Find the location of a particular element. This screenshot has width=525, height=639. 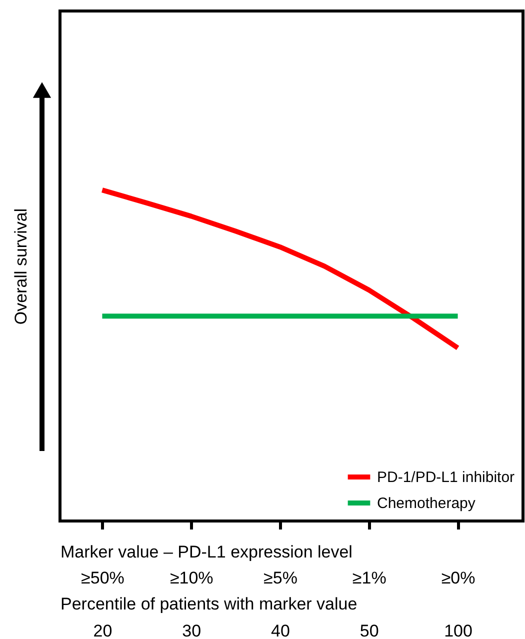

x-tick-label: ≥5% is located at coordinates (281, 578).